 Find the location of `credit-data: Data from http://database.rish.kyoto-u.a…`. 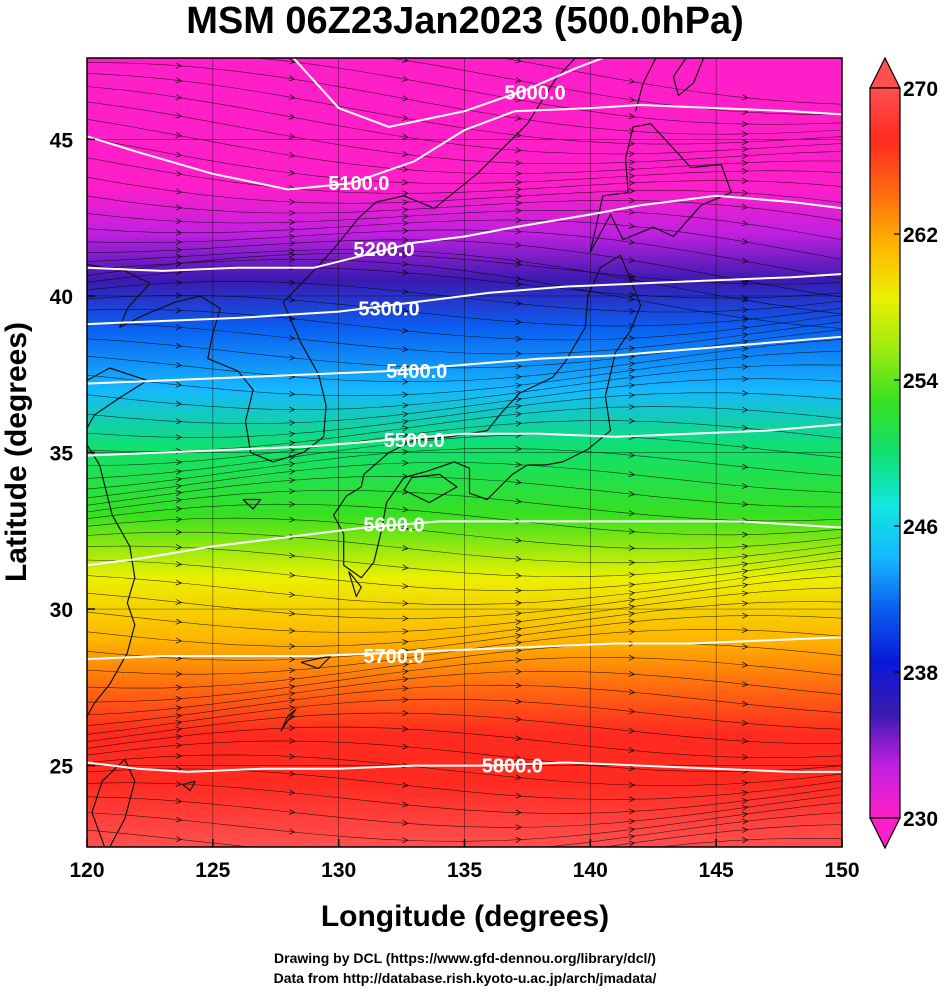

credit-data: Data from http://database.rish.kyoto-u.a… is located at coordinates (465, 978).